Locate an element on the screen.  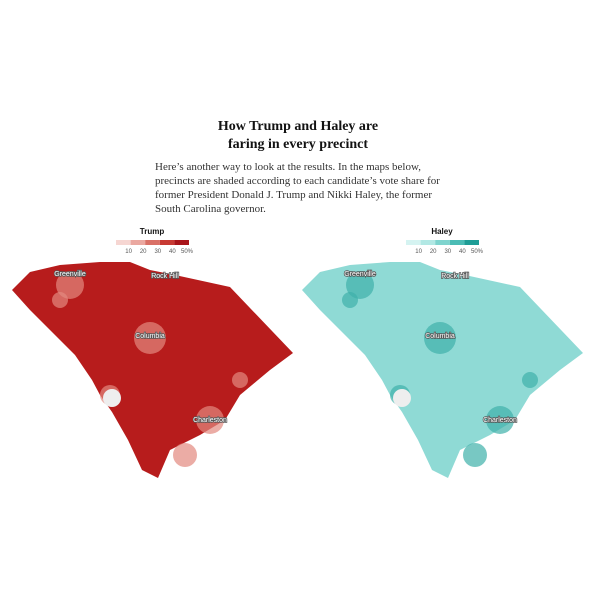
title: How Trump and Haley are is located at coordinates (298, 126).